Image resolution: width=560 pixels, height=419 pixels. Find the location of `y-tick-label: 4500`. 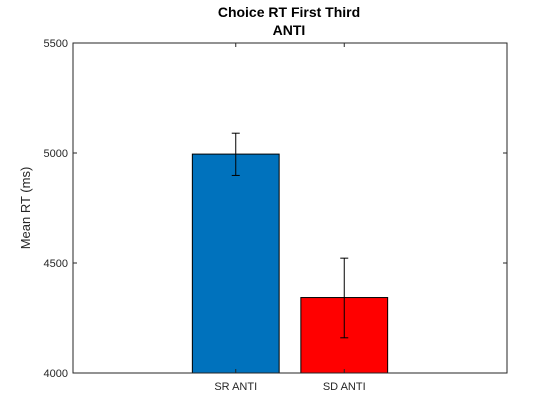

y-tick-label: 4500 is located at coordinates (56, 264).